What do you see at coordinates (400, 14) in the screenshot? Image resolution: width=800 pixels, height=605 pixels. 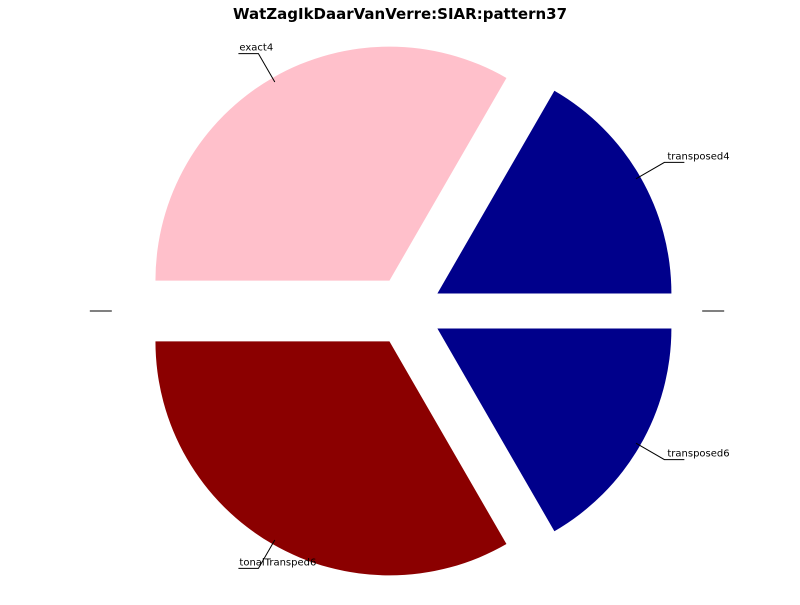 I see `chart-title: WatZagIkDaarVanVerre:SIAR:pattern37` at bounding box center [400, 14].